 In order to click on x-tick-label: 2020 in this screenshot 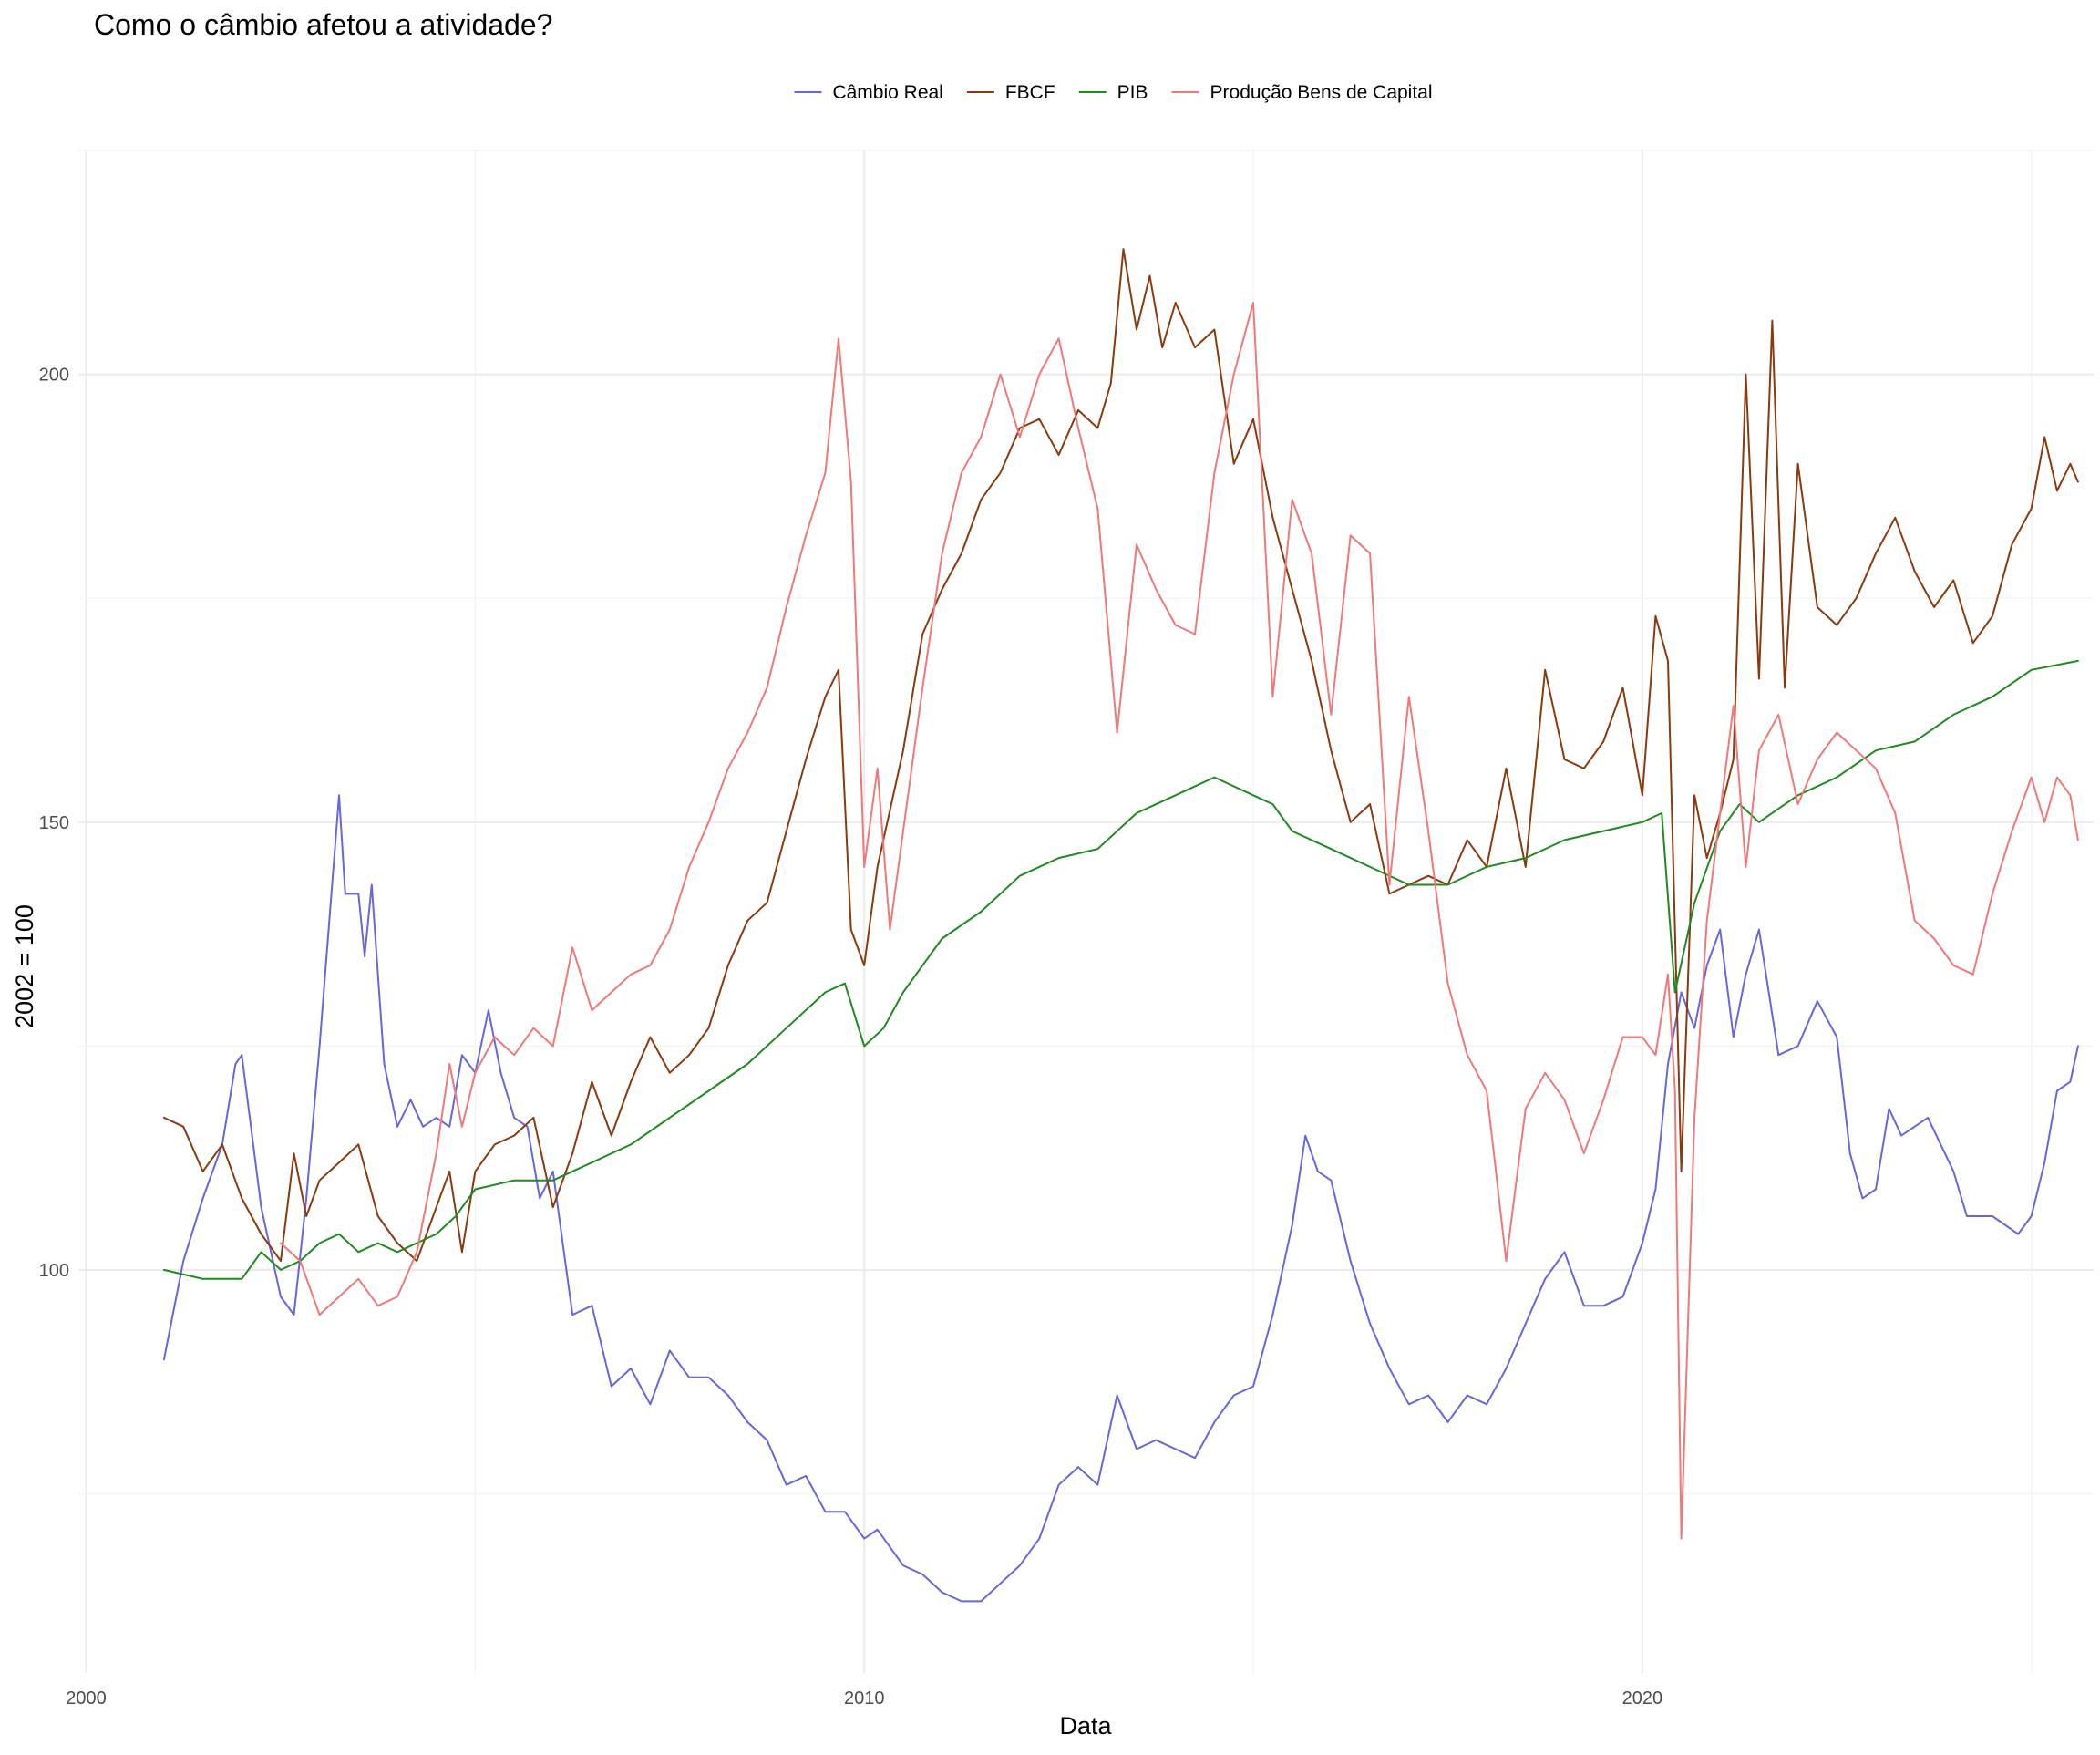, I will do `click(1643, 1698)`.